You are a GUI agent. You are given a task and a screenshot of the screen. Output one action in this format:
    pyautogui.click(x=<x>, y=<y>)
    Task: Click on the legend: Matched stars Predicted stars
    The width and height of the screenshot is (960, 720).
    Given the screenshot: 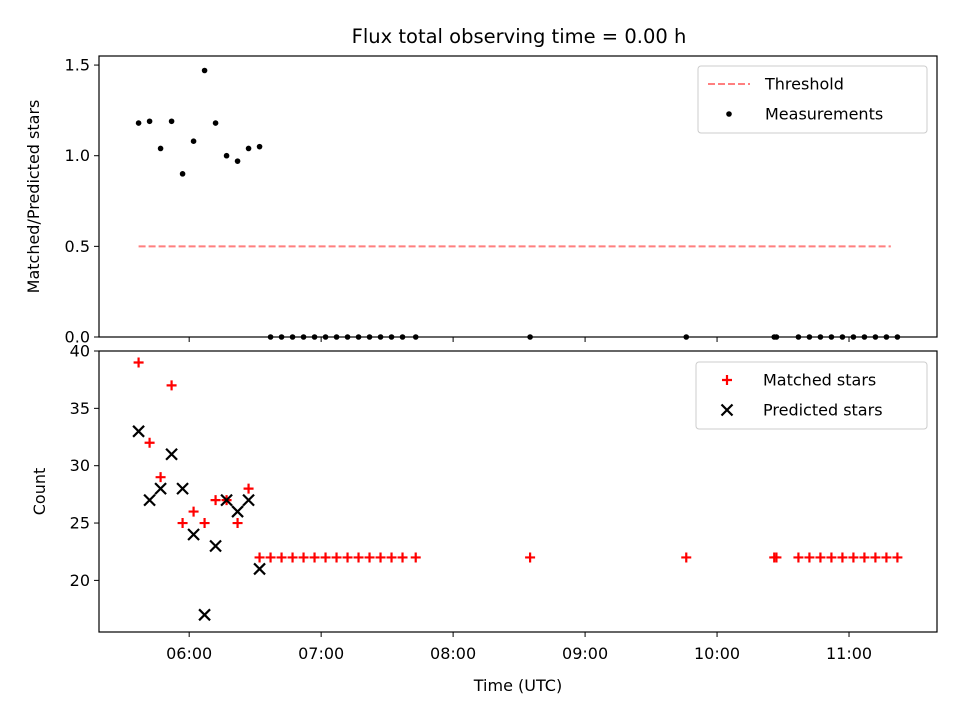 What is the action you would take?
    pyautogui.click(x=811, y=395)
    